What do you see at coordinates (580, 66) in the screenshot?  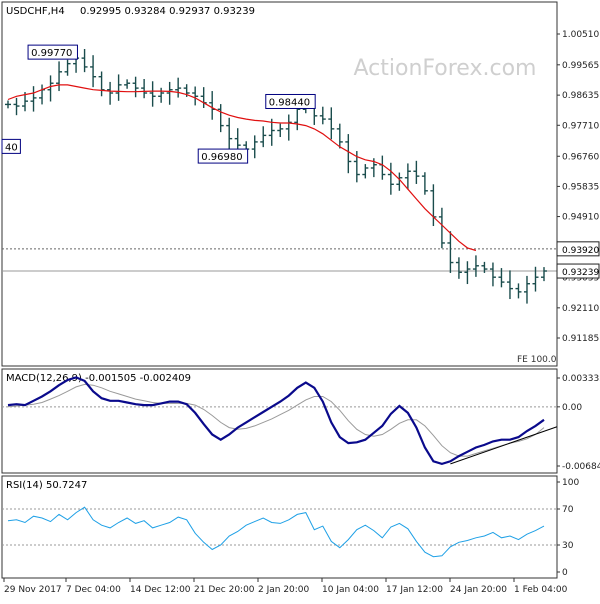 I see `price-tick-label: 0.99565` at bounding box center [580, 66].